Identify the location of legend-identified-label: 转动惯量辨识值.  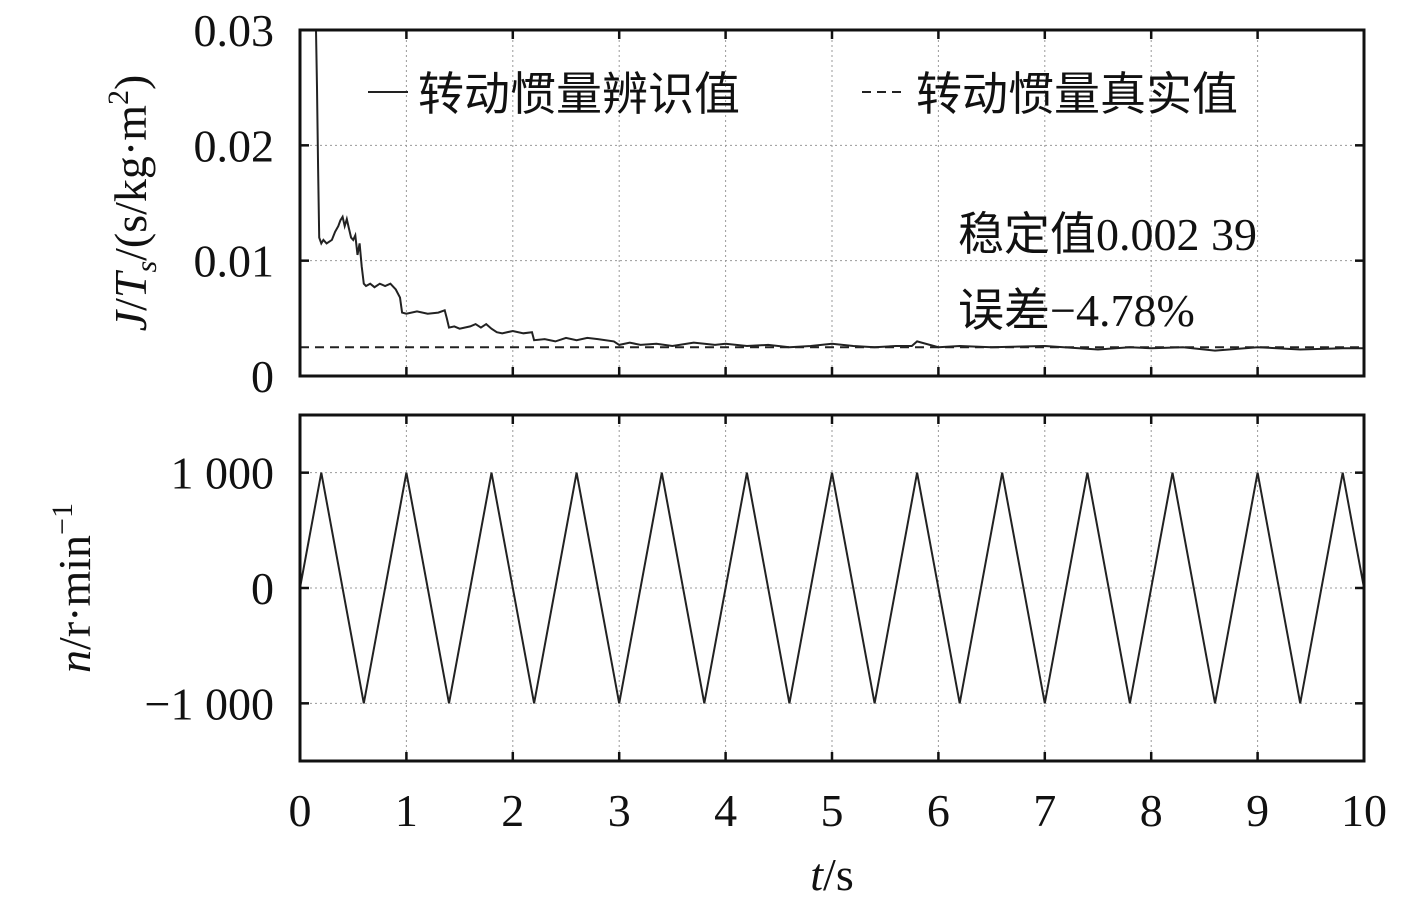
(579, 94).